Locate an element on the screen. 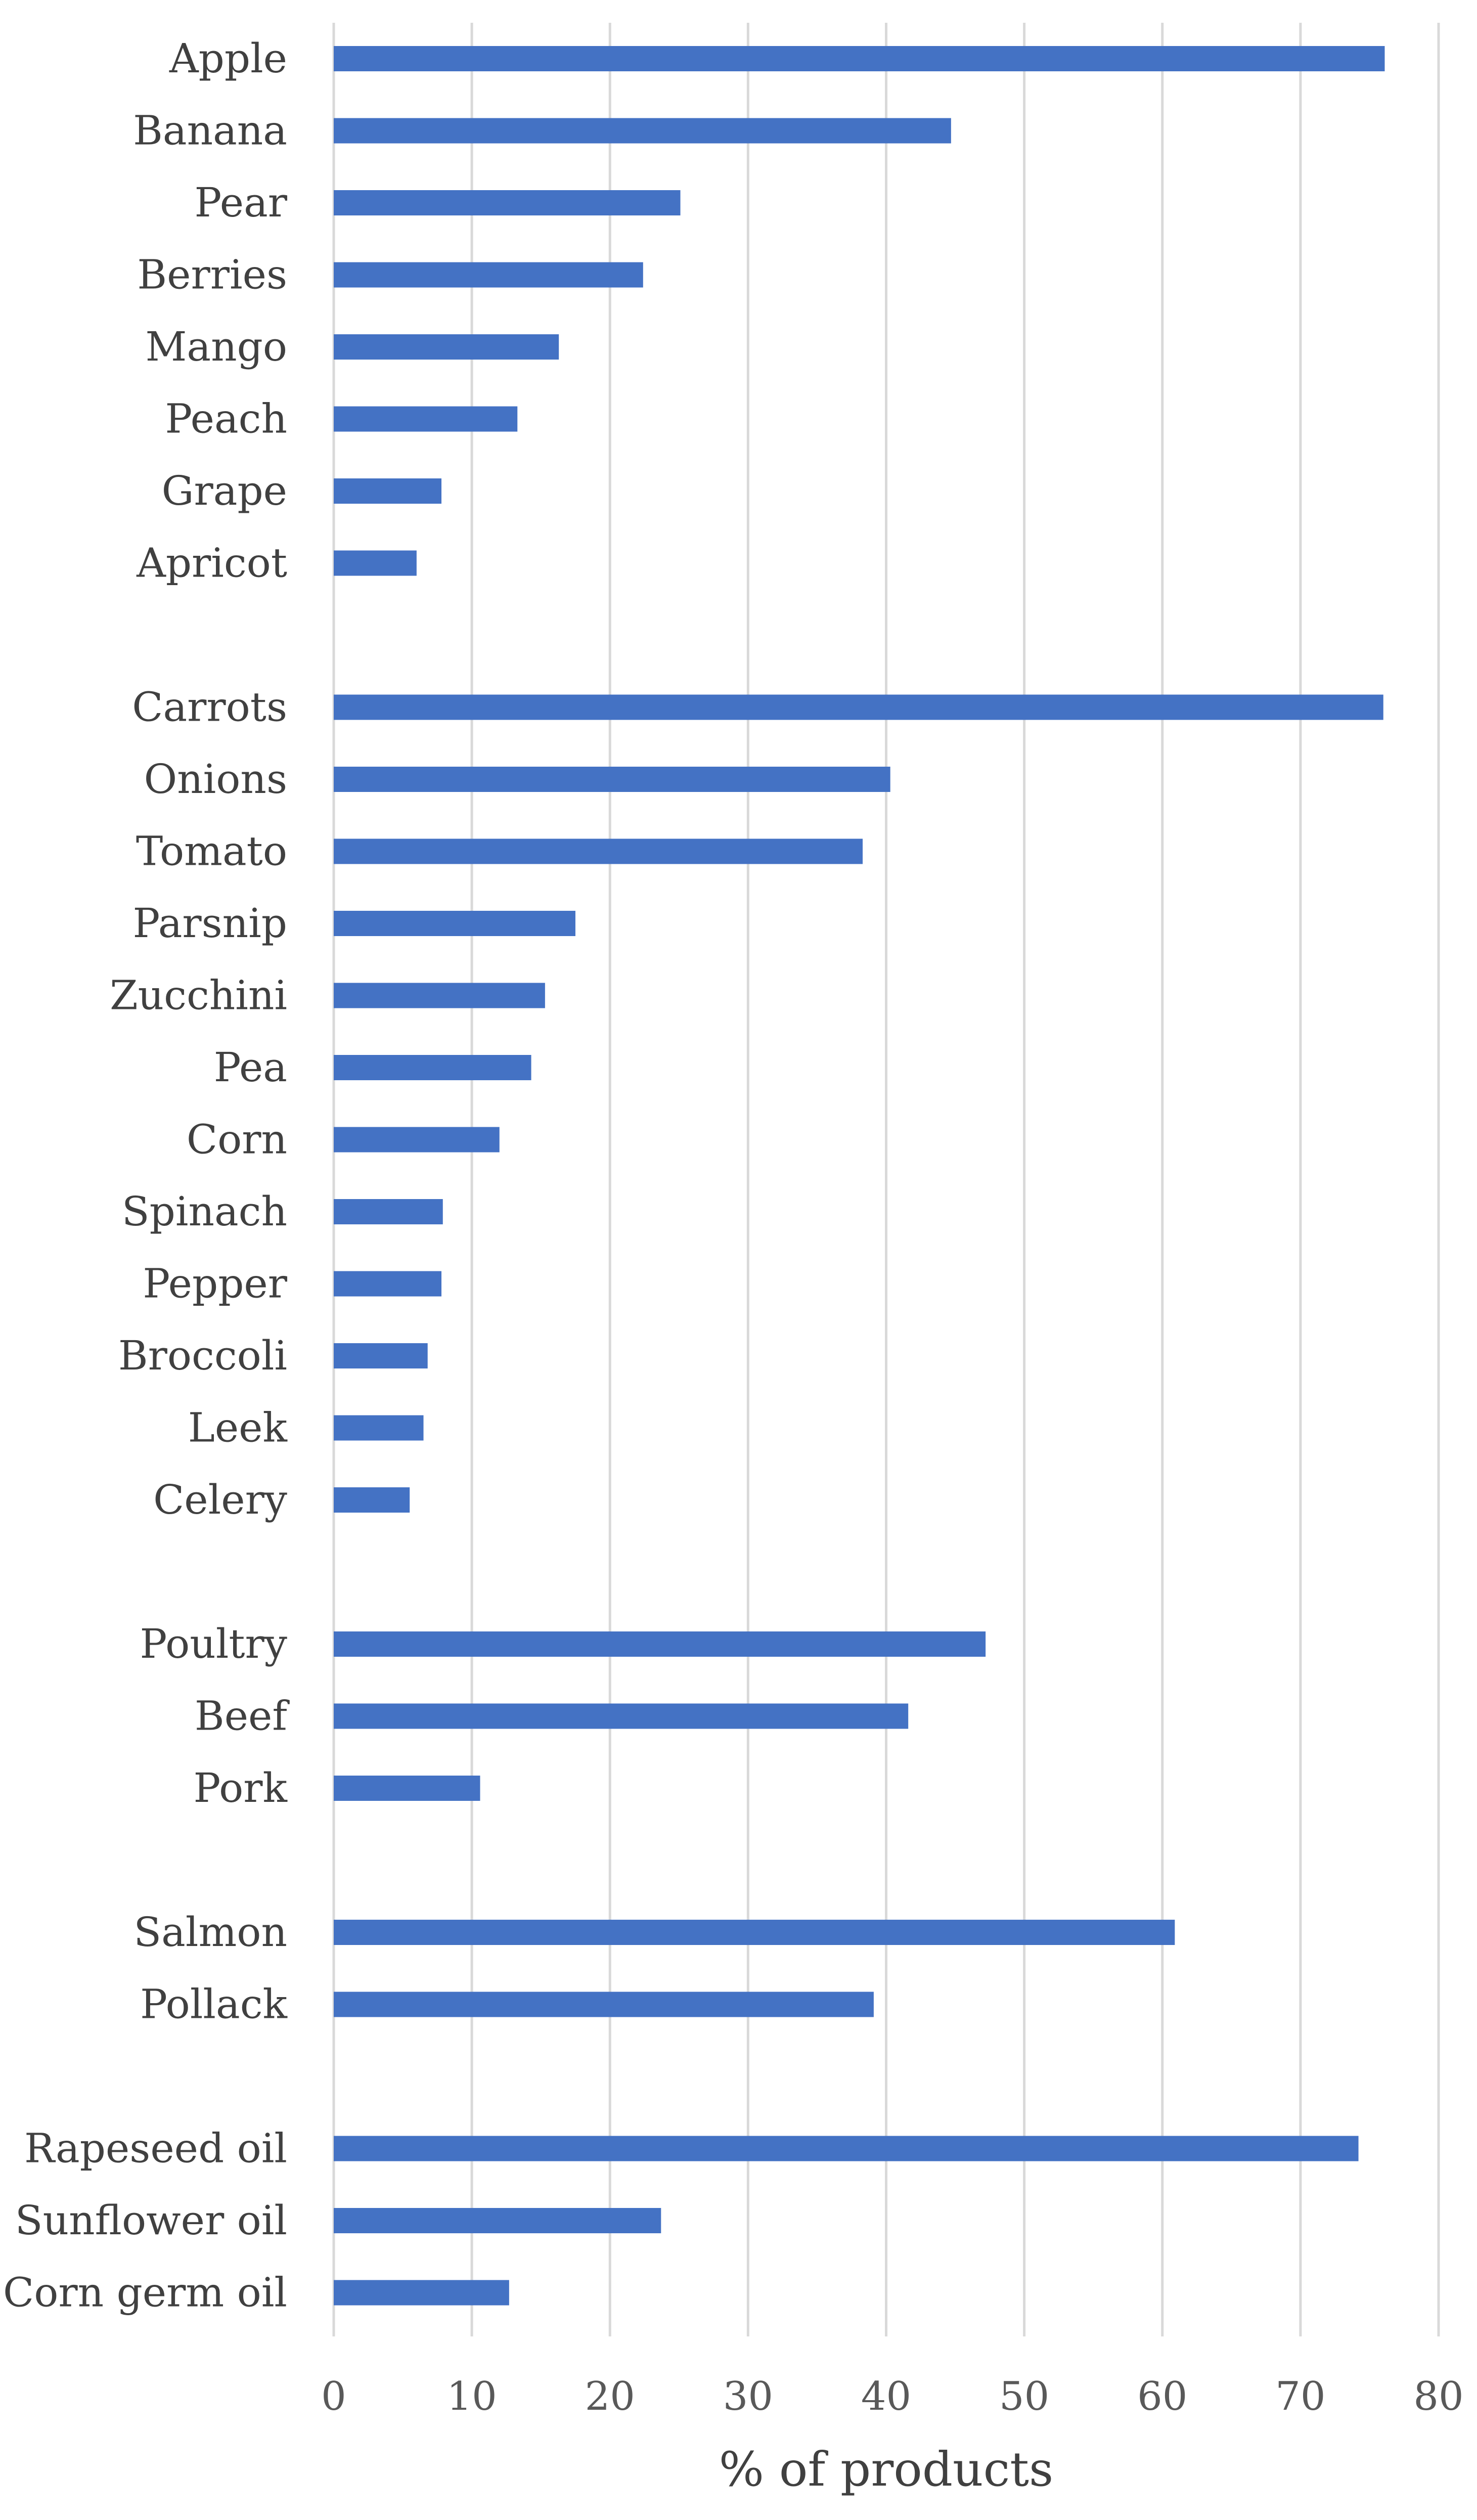 This screenshot has height=2520, width=1477. bar-corn is located at coordinates (417, 1140).